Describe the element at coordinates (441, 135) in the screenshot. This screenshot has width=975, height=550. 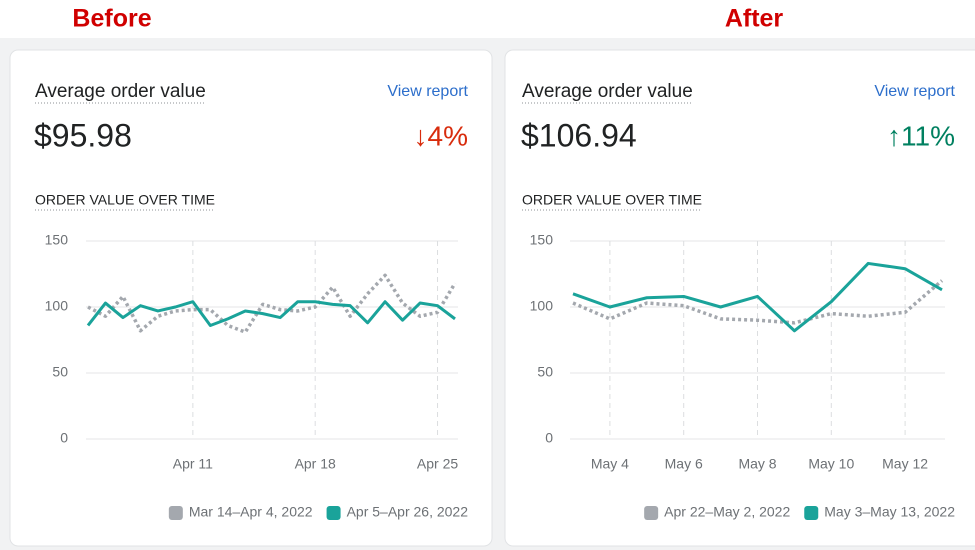
I see `change: ↓4%` at that location.